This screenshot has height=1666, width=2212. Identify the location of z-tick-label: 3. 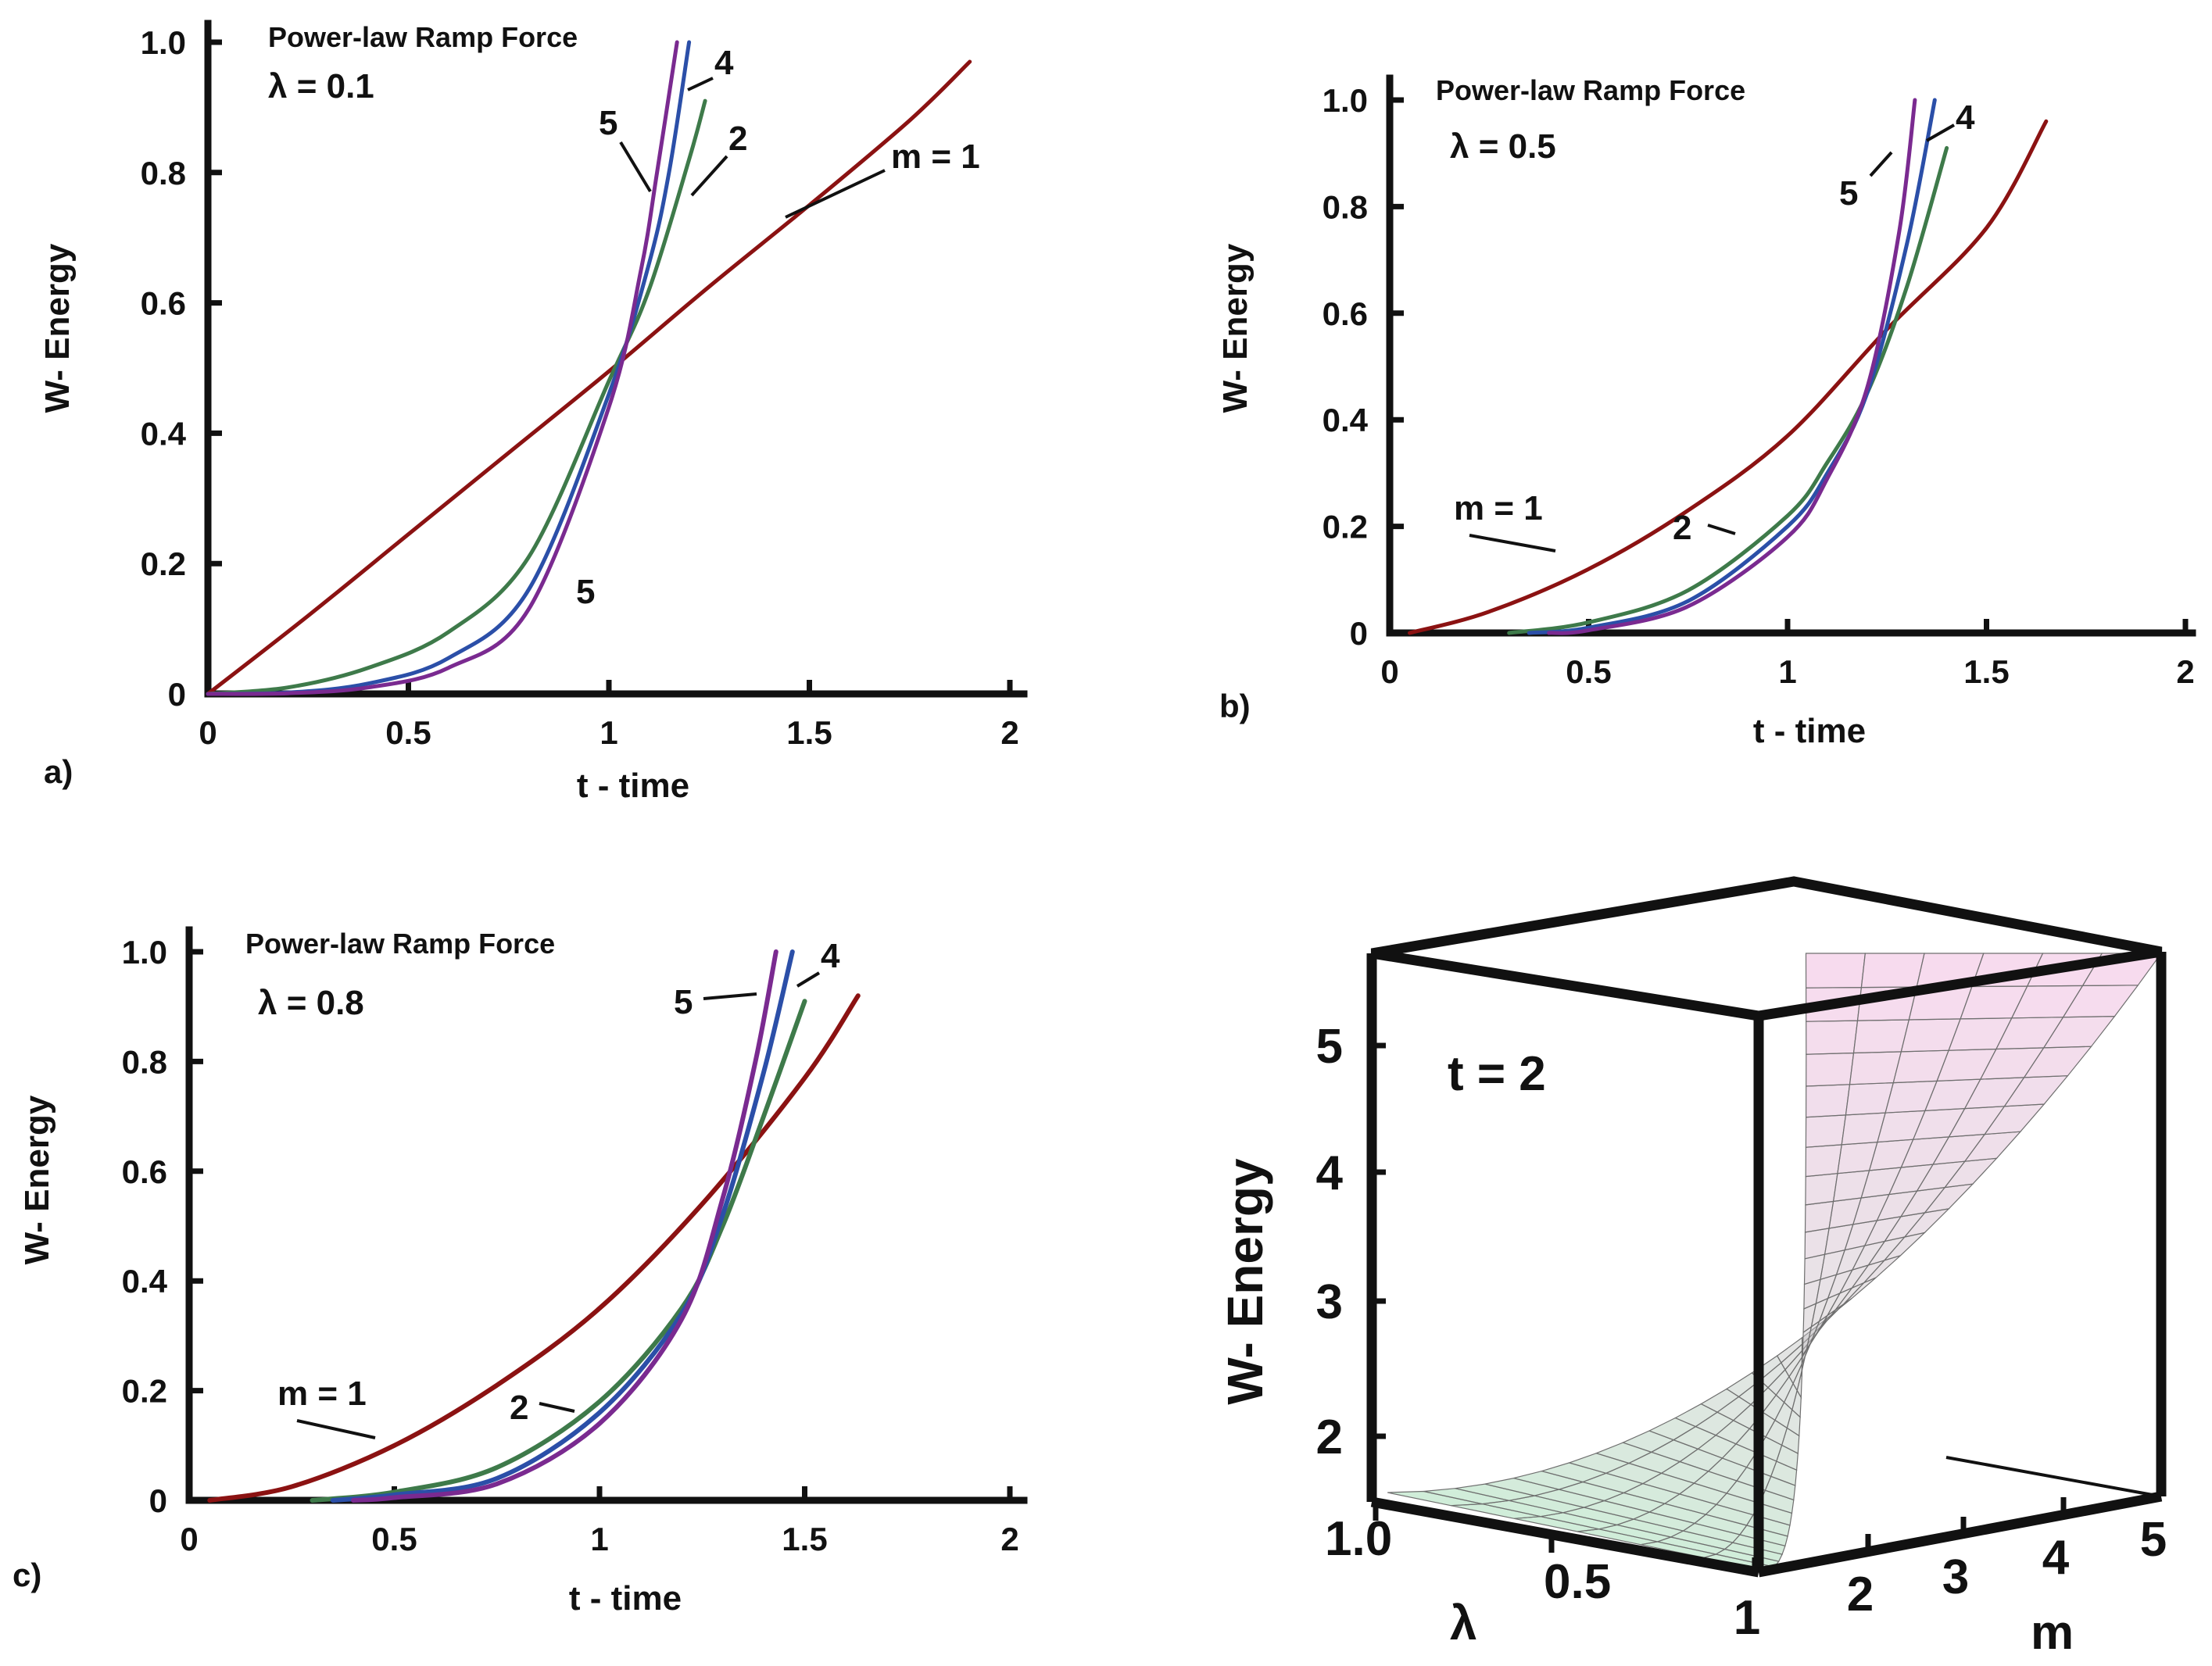
(1329, 1302).